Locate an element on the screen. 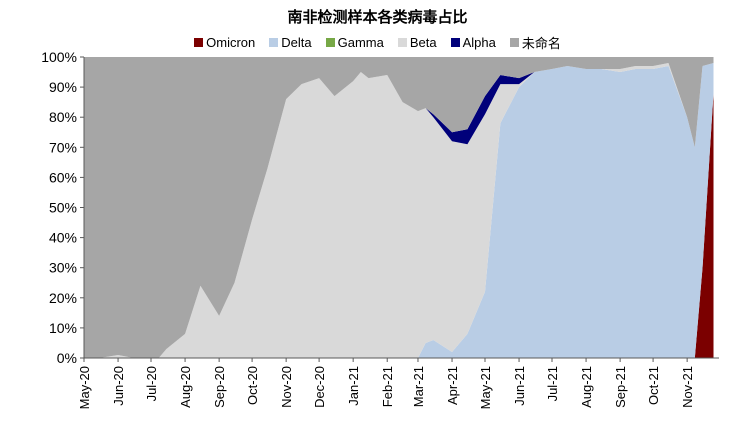 This screenshot has height=428, width=755. y-tick-label: 30% is located at coordinates (63, 268).